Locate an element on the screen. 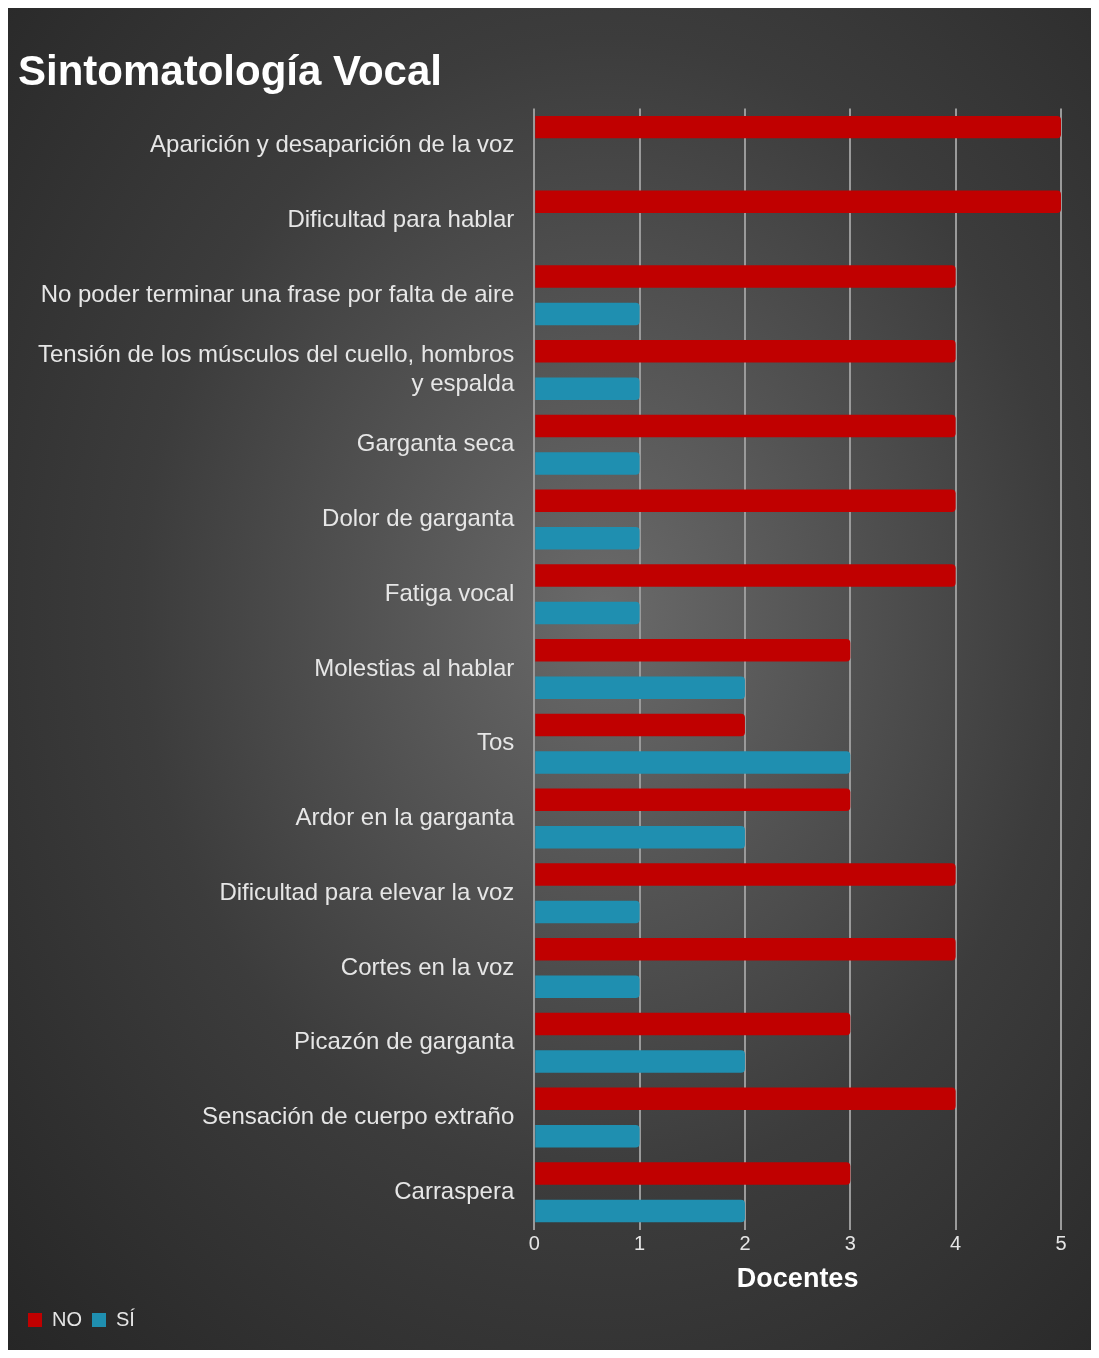  y-tick-label: Fatiga vocal is located at coordinates (449, 592).